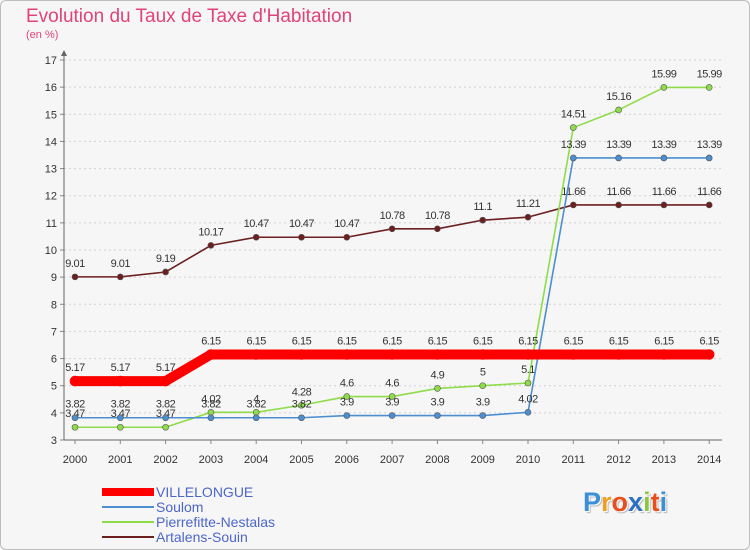 This screenshot has height=550, width=750. Describe the element at coordinates (256, 399) in the screenshot. I see `data-label-pierrefitte-nestalas: 4` at that location.